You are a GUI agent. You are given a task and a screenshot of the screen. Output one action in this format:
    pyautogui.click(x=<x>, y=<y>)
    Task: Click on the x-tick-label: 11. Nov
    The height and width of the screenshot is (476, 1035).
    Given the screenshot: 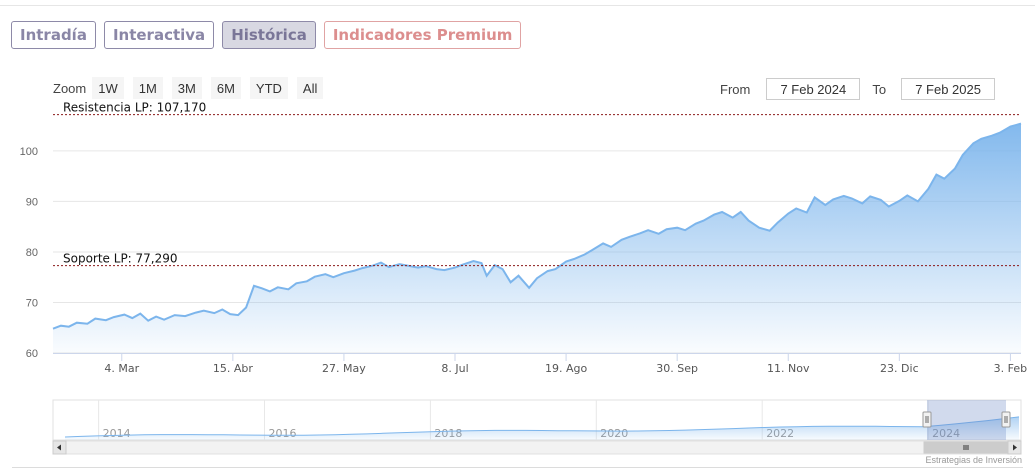 What is the action you would take?
    pyautogui.click(x=788, y=368)
    